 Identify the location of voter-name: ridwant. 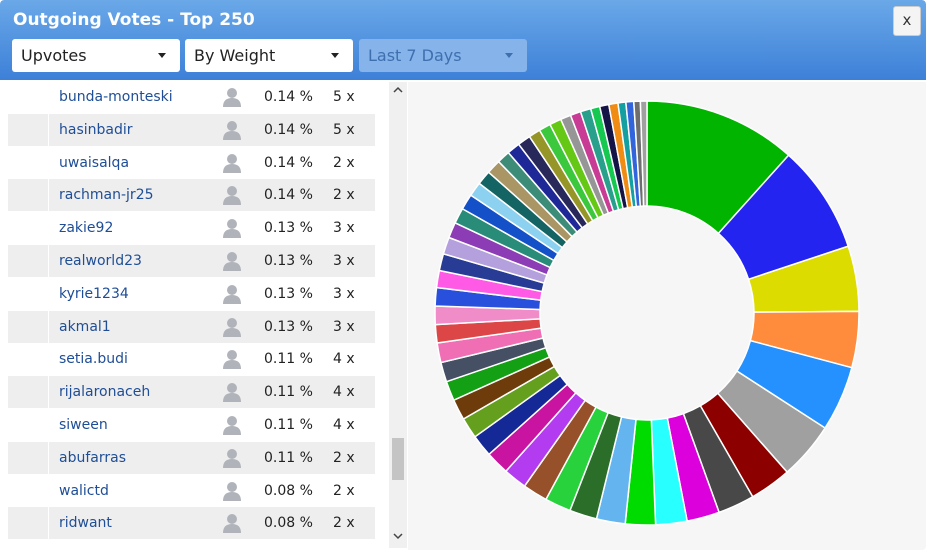
(85, 523).